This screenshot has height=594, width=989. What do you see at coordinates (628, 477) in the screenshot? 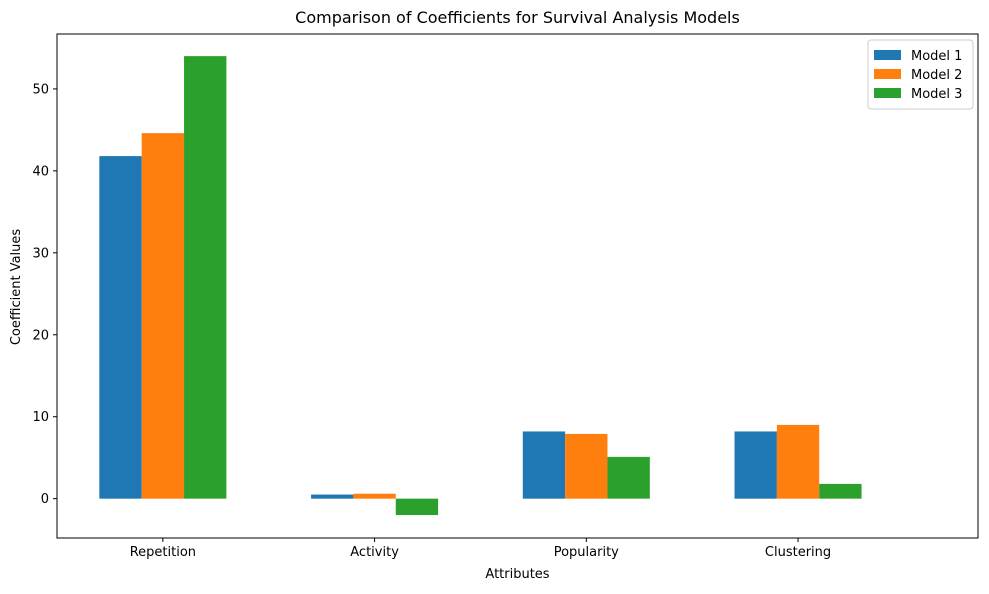
I see `bar-model-3-popularity` at bounding box center [628, 477].